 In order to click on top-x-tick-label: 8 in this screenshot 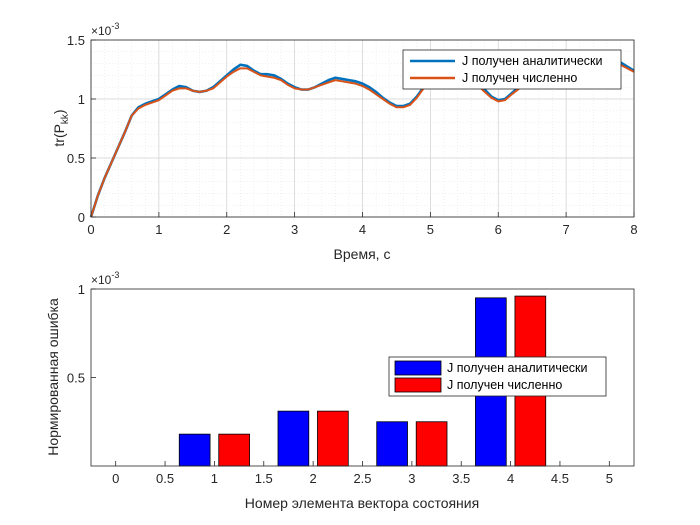, I will do `click(633, 229)`.